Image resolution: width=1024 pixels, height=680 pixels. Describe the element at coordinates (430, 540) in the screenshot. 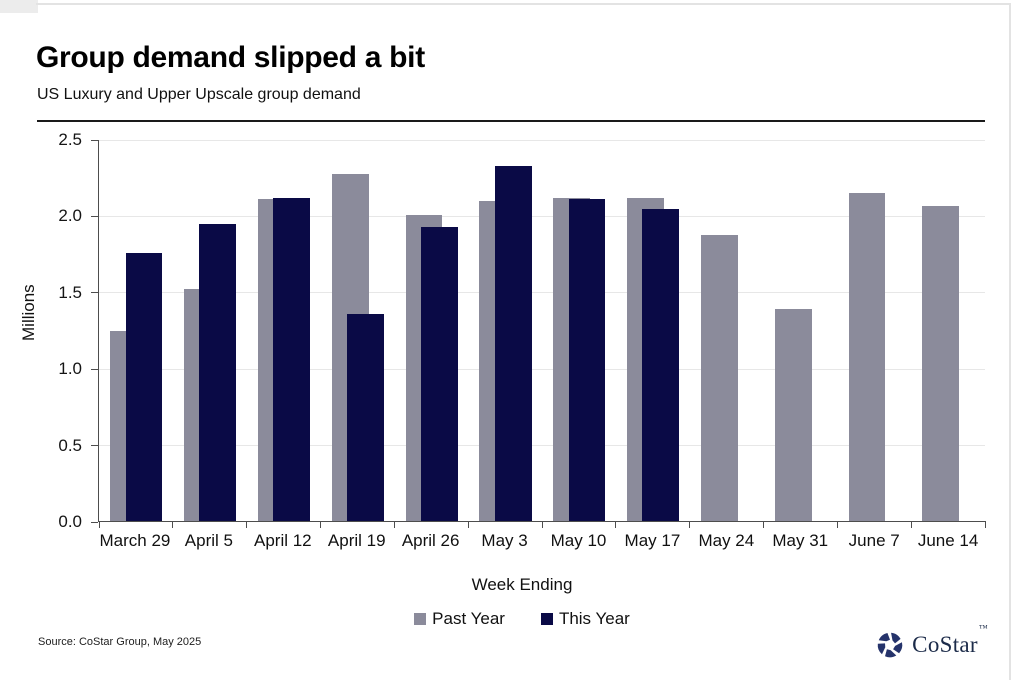

I see `category-label: April 26` at that location.